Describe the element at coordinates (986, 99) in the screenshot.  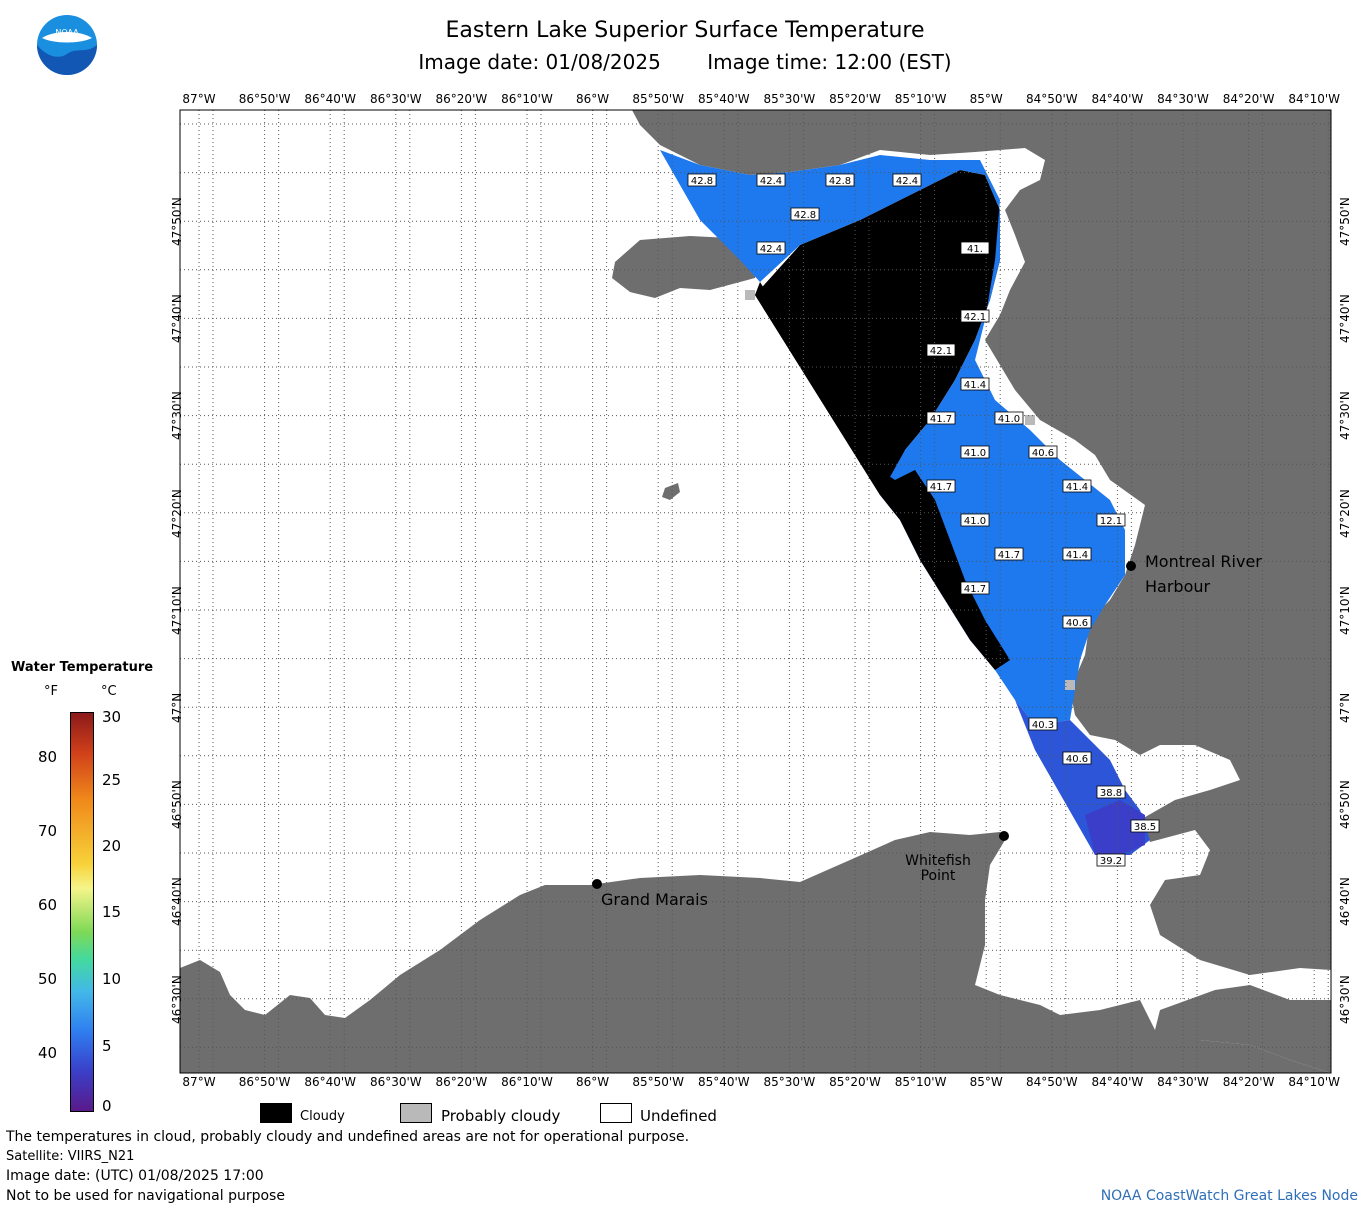
I see `longitude-tick-label: 85°W` at that location.